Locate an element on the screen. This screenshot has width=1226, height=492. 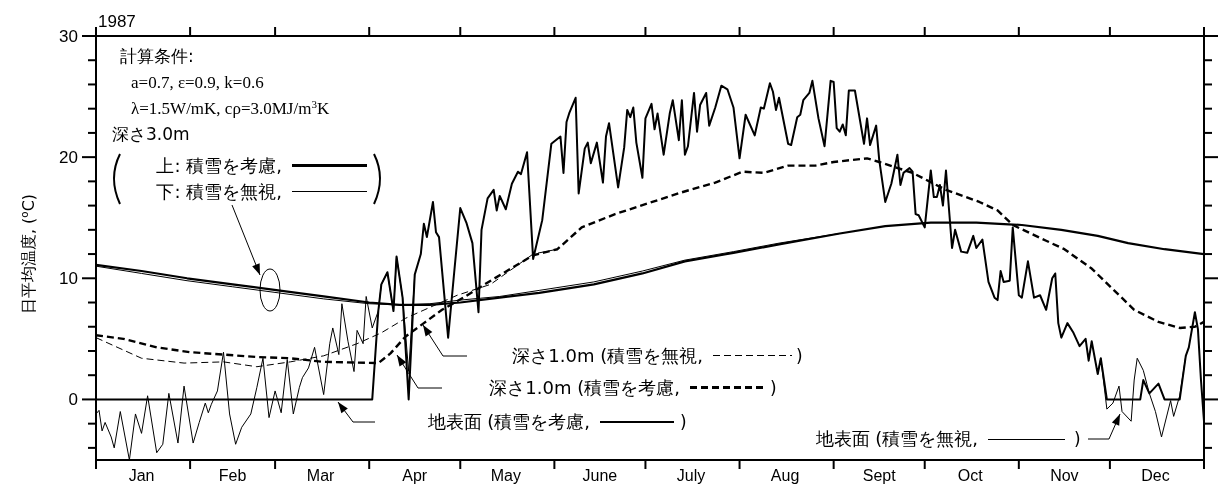
x-tick-label: Apr is located at coordinates (415, 475).